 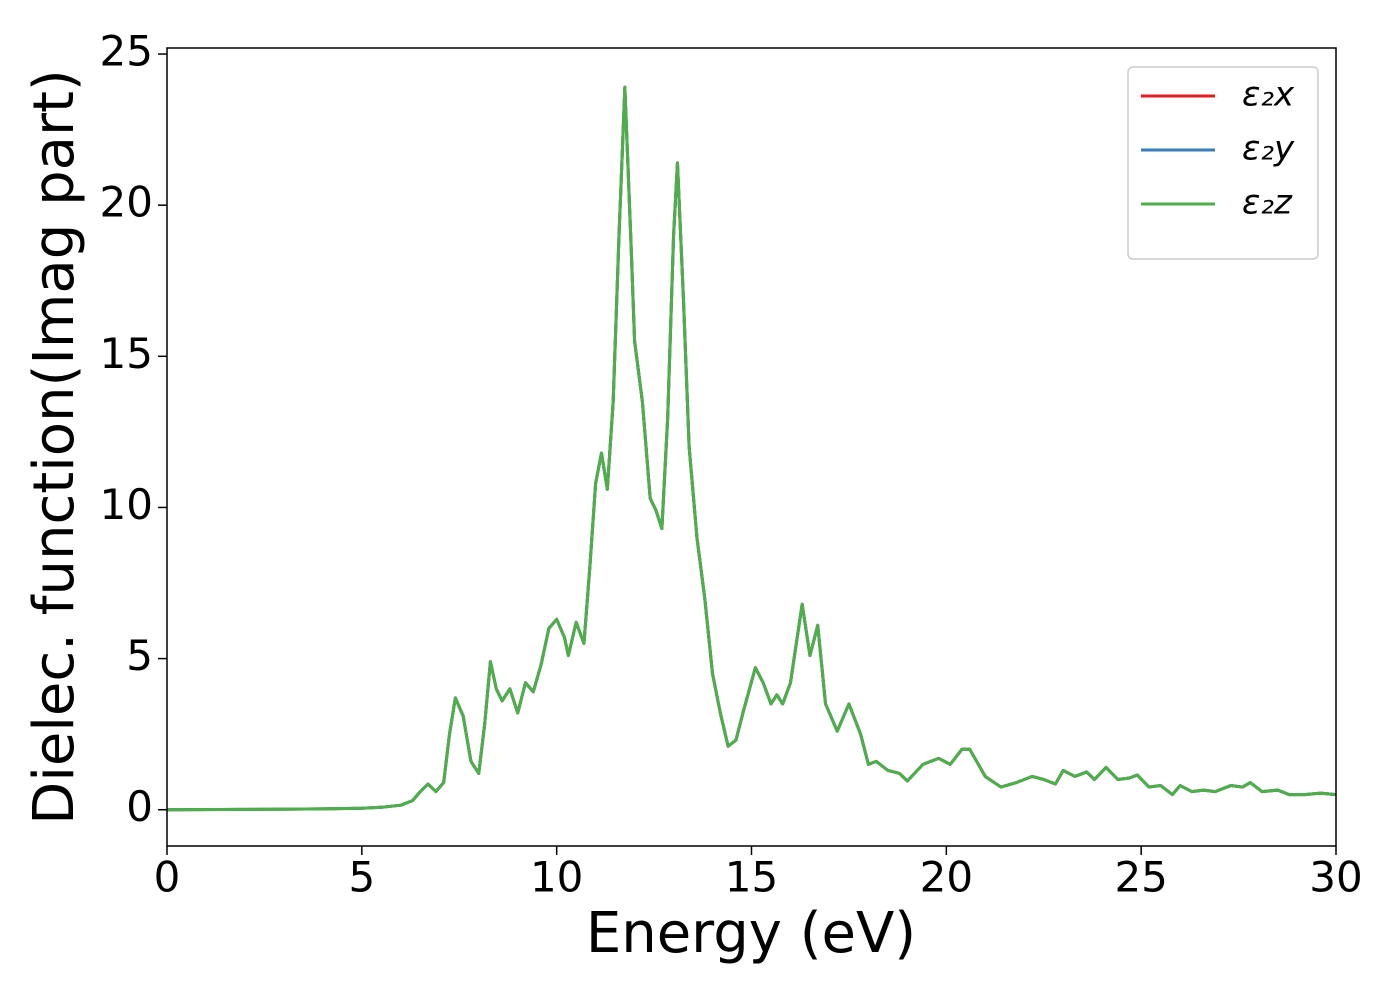 What do you see at coordinates (751, 877) in the screenshot?
I see `x-tick-label: 15` at bounding box center [751, 877].